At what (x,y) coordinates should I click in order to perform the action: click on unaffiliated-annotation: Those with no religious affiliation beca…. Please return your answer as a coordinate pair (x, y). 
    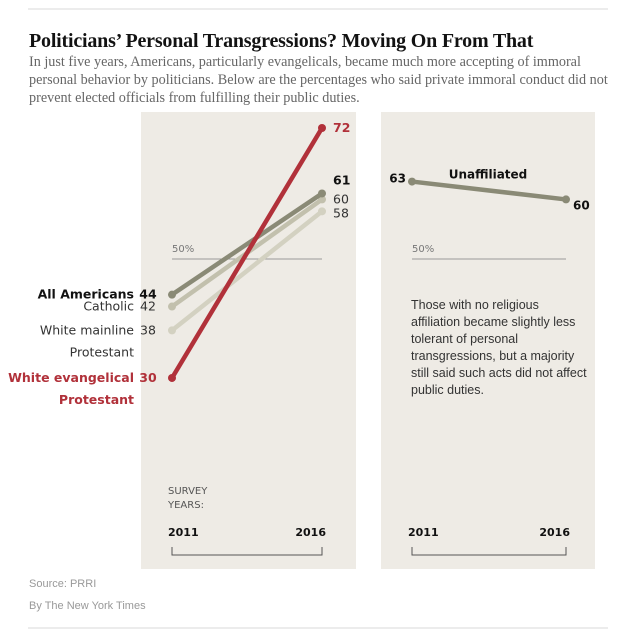
    Looking at the image, I should click on (499, 347).